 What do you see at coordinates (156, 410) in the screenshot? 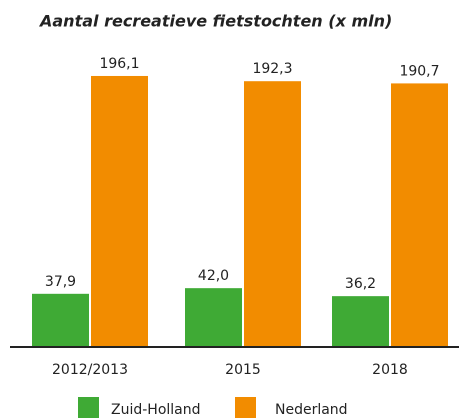
I see `legend-label: Zuid-Holland` at bounding box center [156, 410].